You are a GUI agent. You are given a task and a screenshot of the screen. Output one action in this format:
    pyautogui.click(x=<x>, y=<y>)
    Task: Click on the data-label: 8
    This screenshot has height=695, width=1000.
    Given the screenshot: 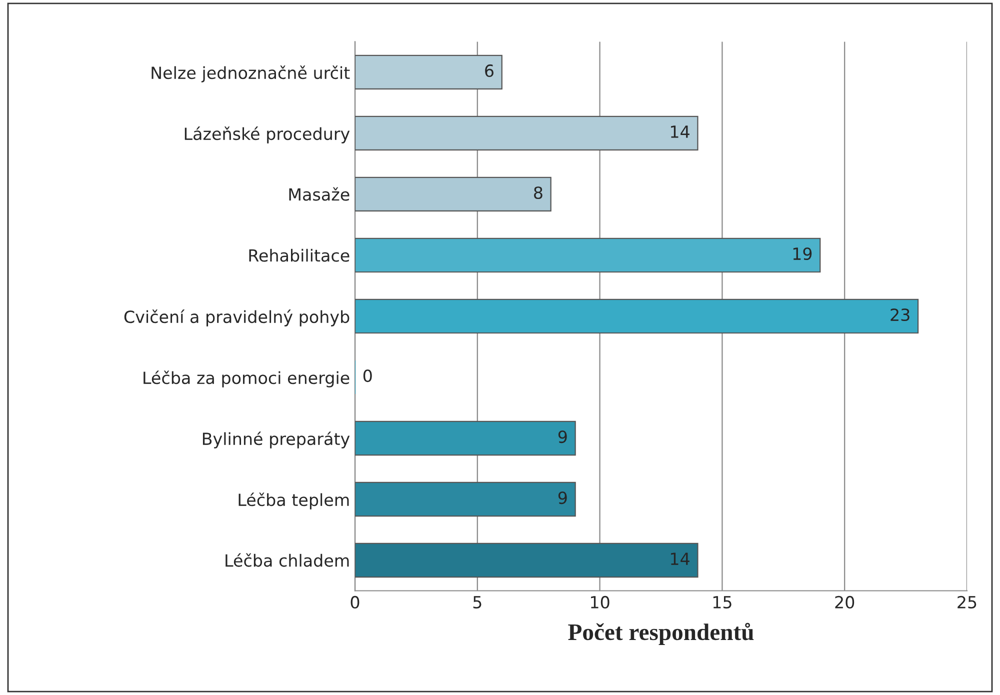 What is the action you would take?
    pyautogui.click(x=538, y=193)
    